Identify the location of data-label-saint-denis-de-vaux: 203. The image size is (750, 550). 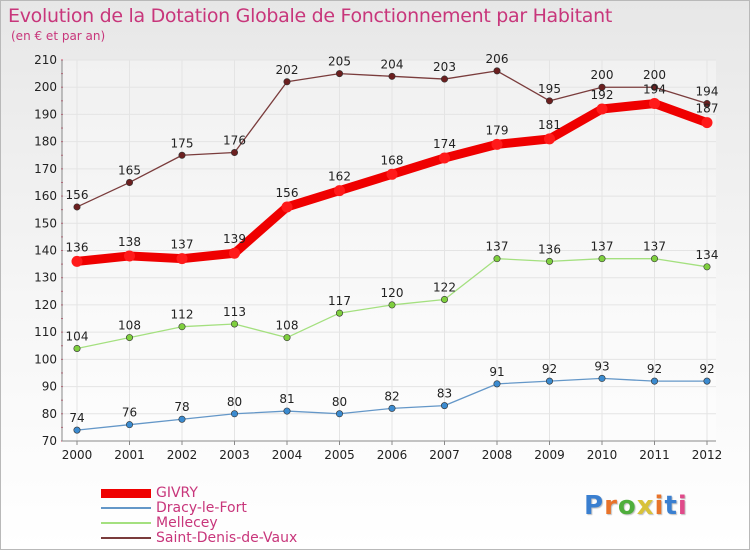
(444, 67).